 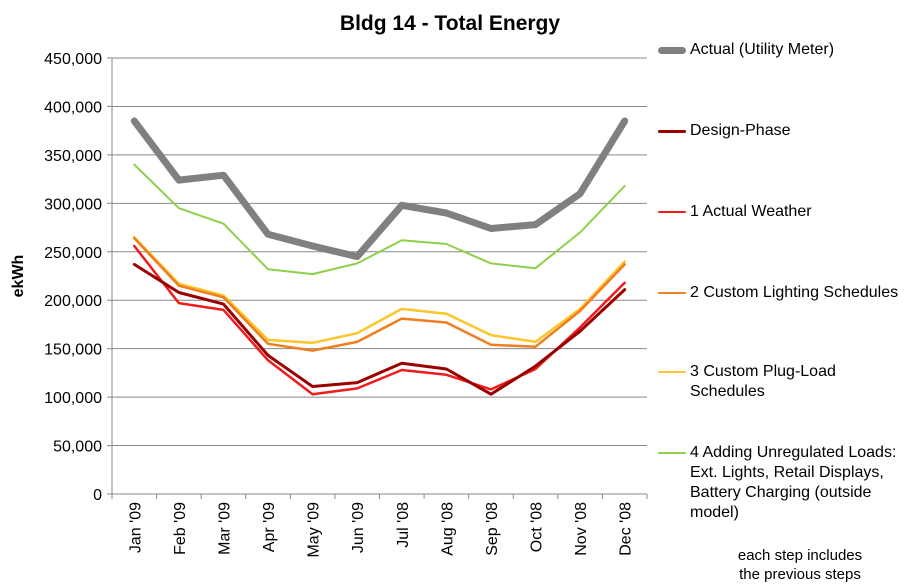 I want to click on x-tick-label: Nov '08, so click(x=581, y=529).